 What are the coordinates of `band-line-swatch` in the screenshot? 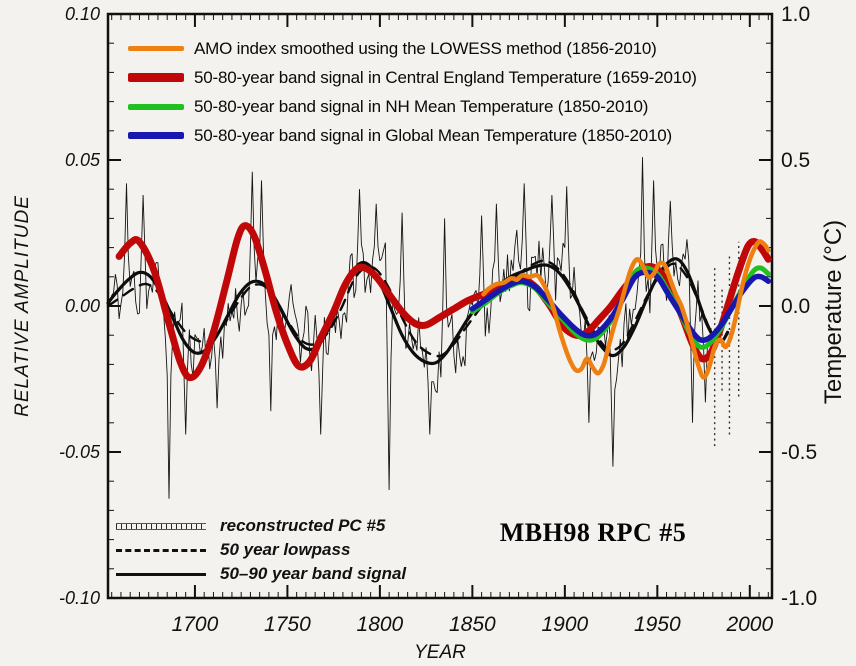 It's located at (161, 574).